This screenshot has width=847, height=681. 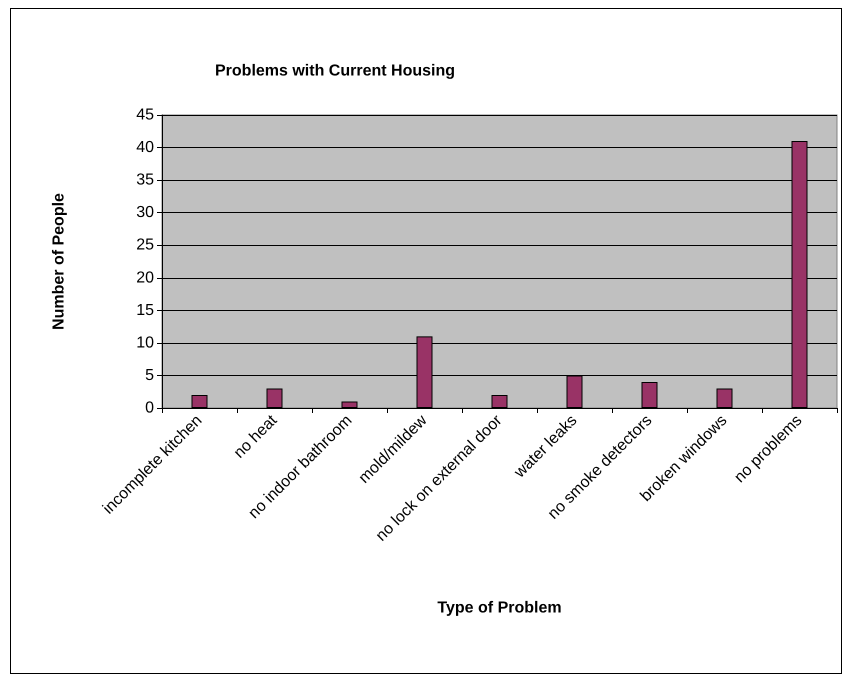 I want to click on chart-title: Problems with Current Housing, so click(x=335, y=71).